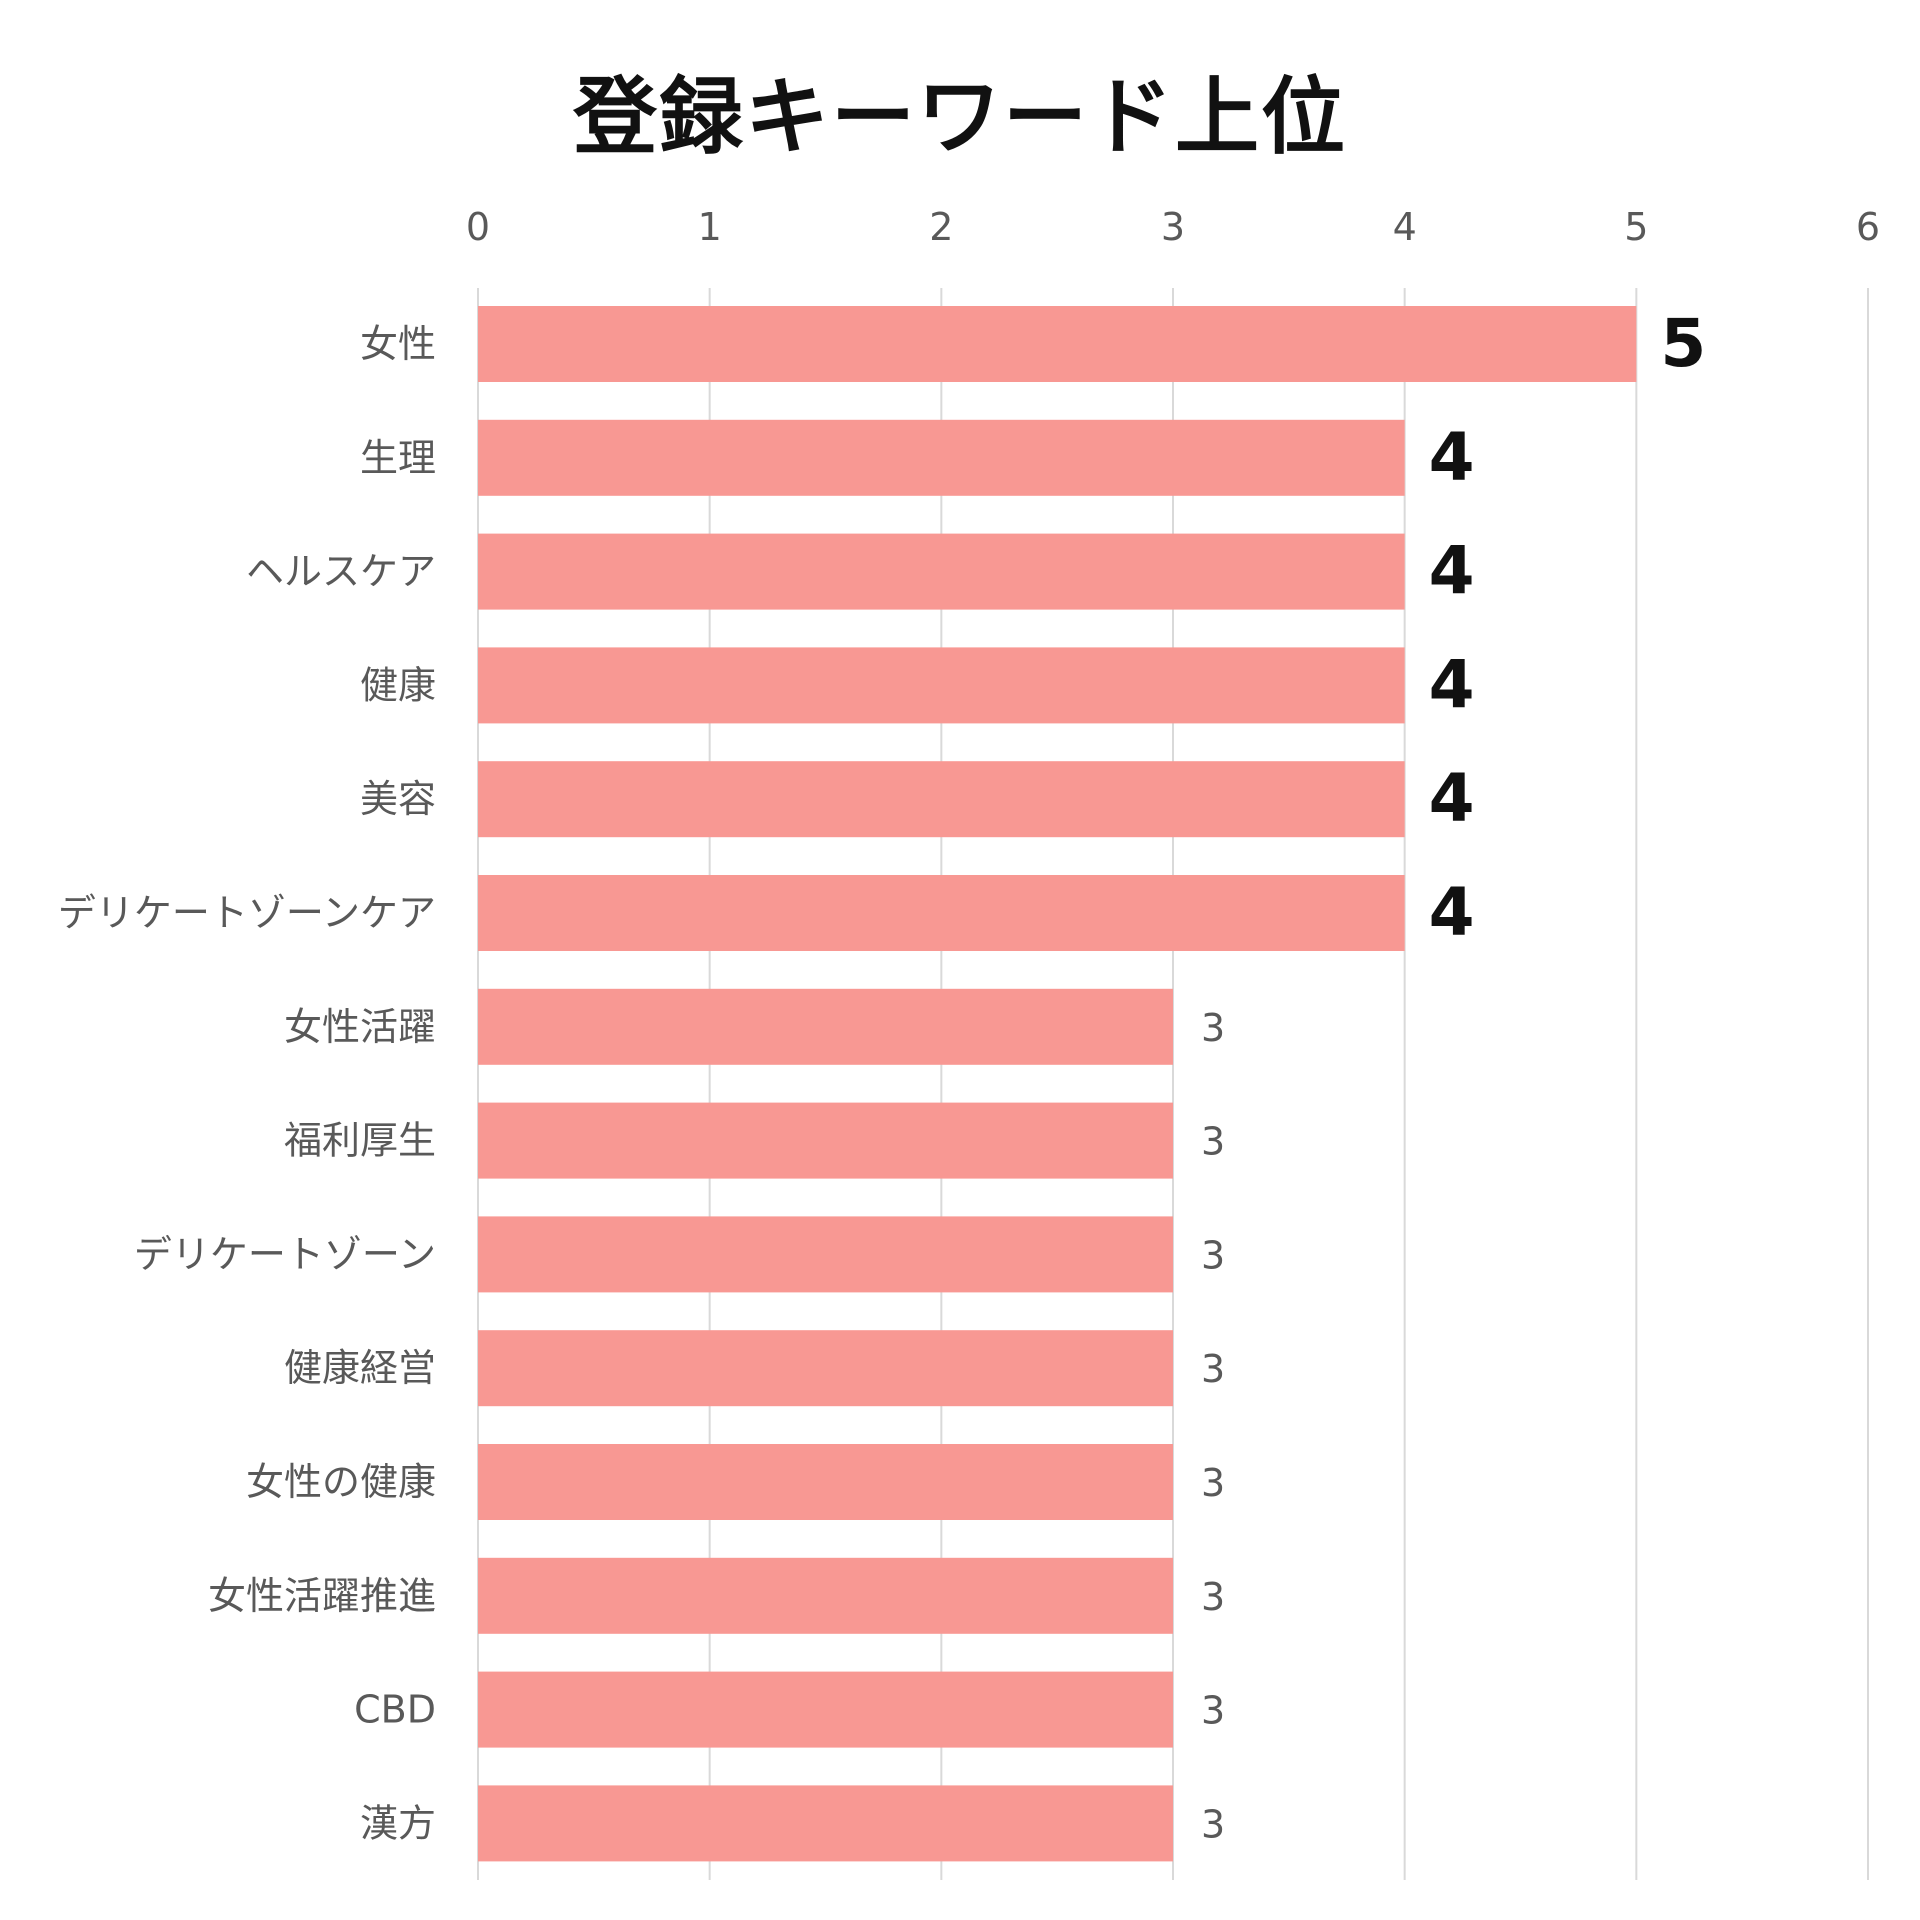 Image resolution: width=1920 pixels, height=1920 pixels. Describe the element at coordinates (360, 1027) in the screenshot. I see `category-label: 女性活躍` at that location.